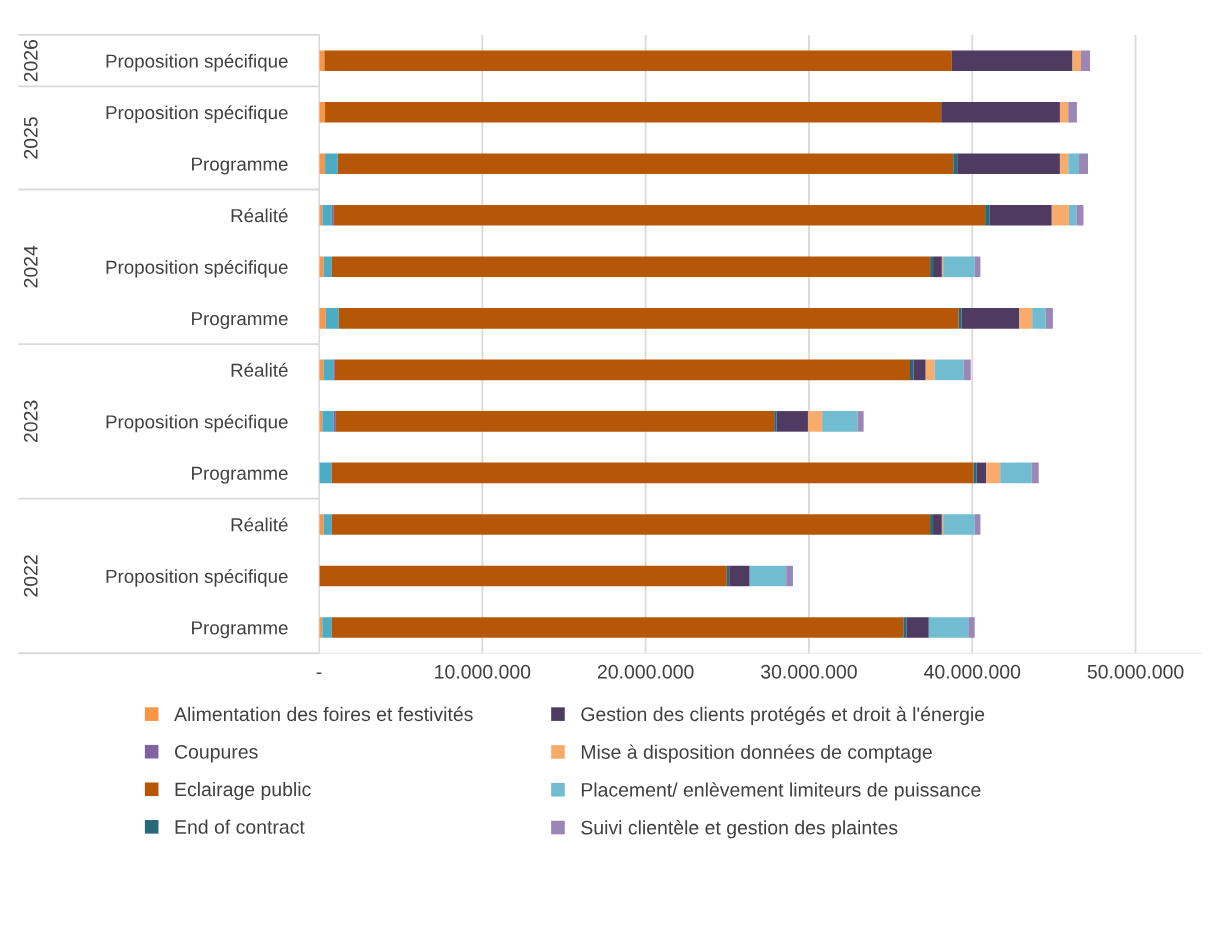  I want to click on text: 2025, so click(30, 138).